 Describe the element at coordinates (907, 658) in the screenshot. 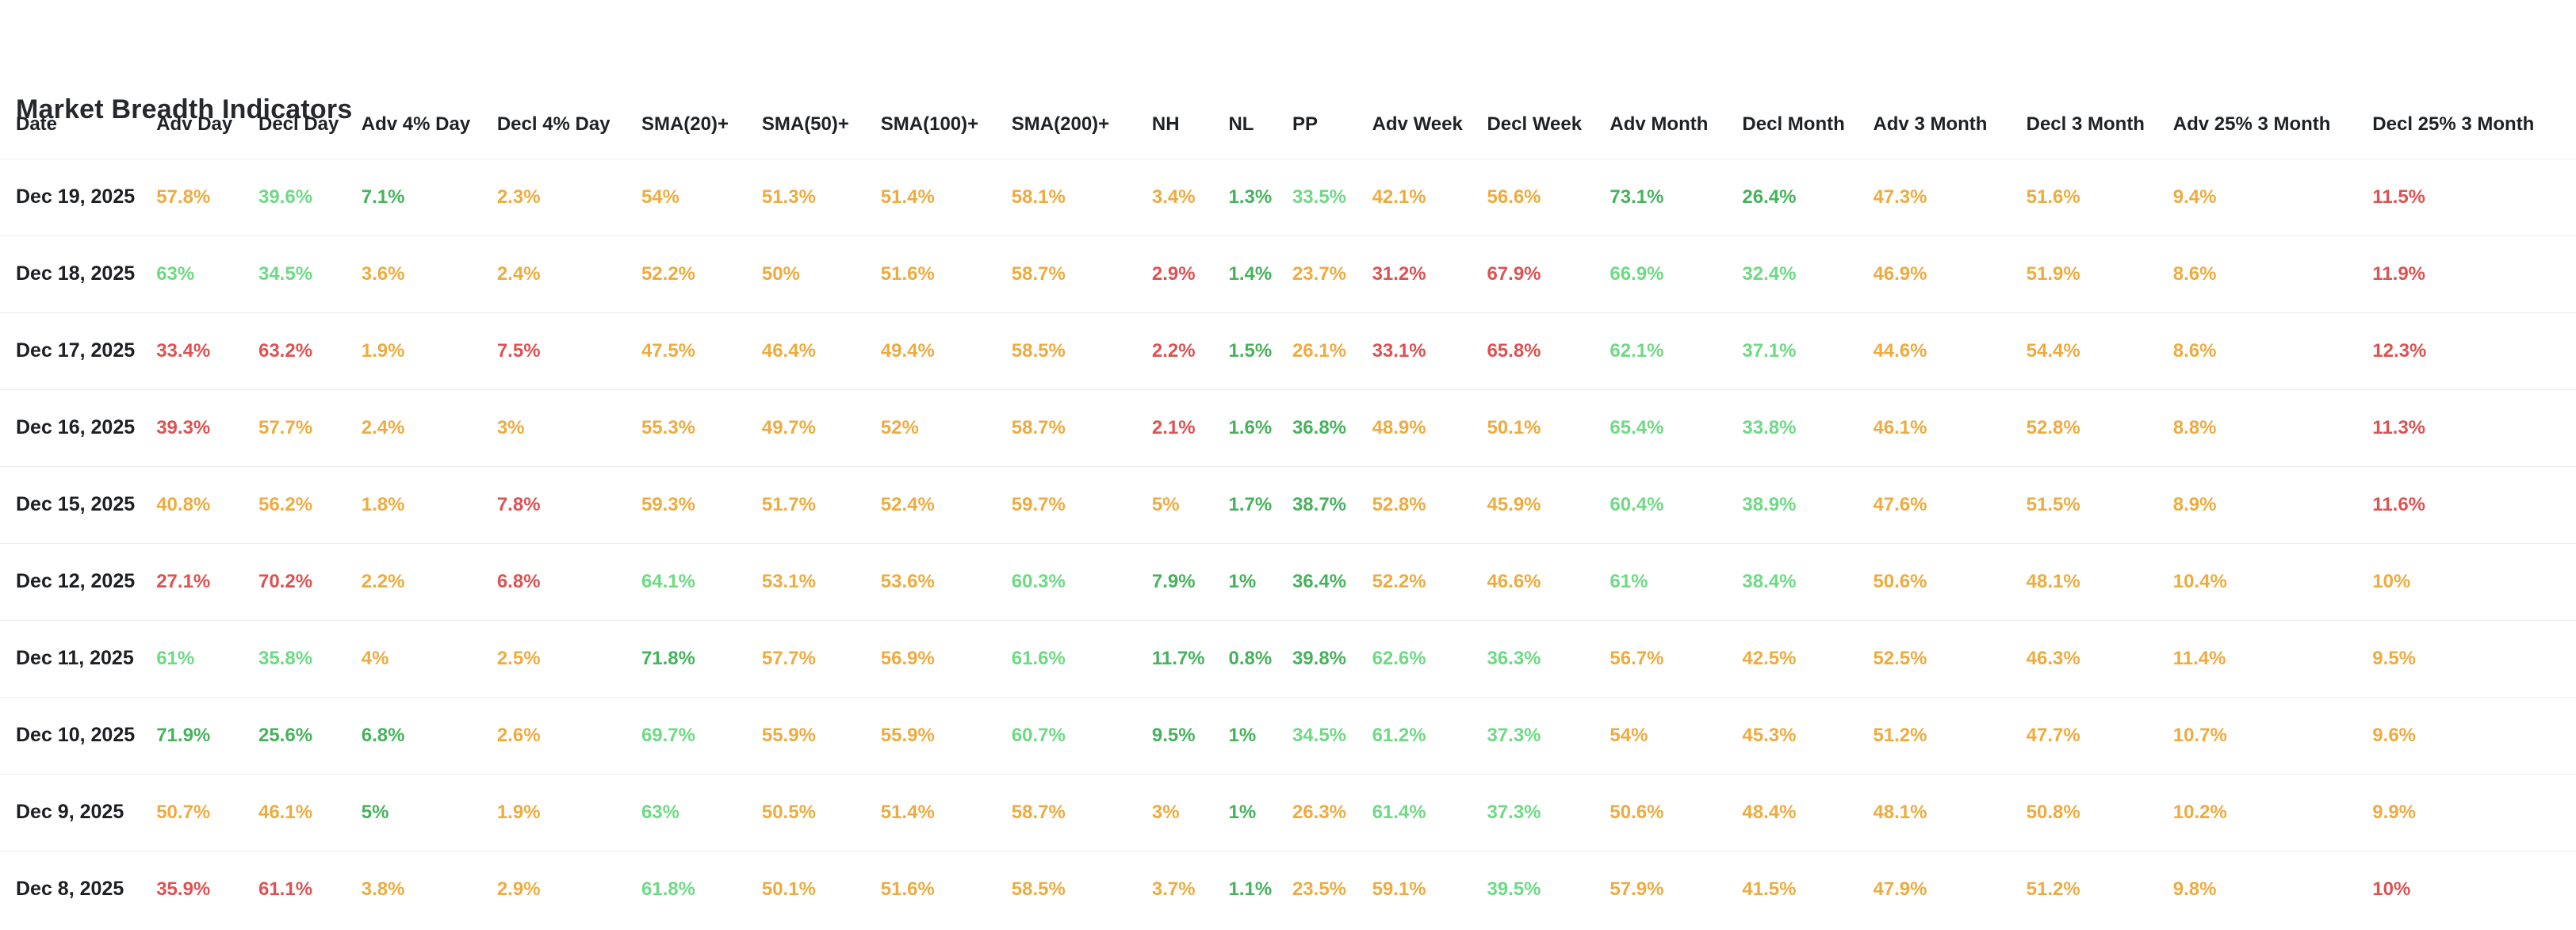

I see `value-cell: 56.9%` at that location.